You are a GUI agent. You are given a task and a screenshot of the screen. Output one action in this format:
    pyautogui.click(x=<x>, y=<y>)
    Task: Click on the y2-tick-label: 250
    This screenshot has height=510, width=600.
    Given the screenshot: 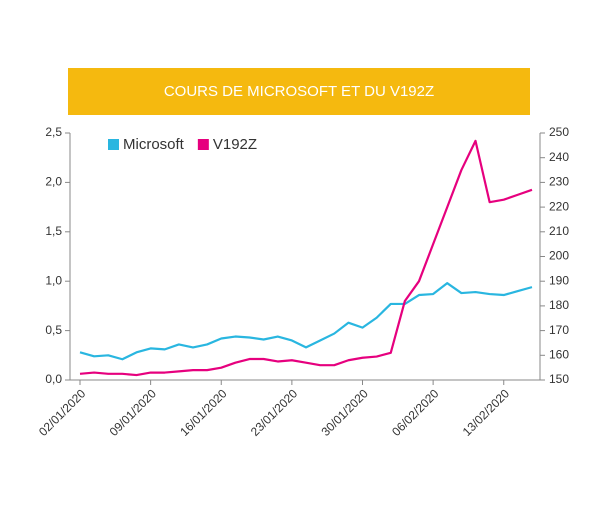 What is the action you would take?
    pyautogui.click(x=559, y=132)
    